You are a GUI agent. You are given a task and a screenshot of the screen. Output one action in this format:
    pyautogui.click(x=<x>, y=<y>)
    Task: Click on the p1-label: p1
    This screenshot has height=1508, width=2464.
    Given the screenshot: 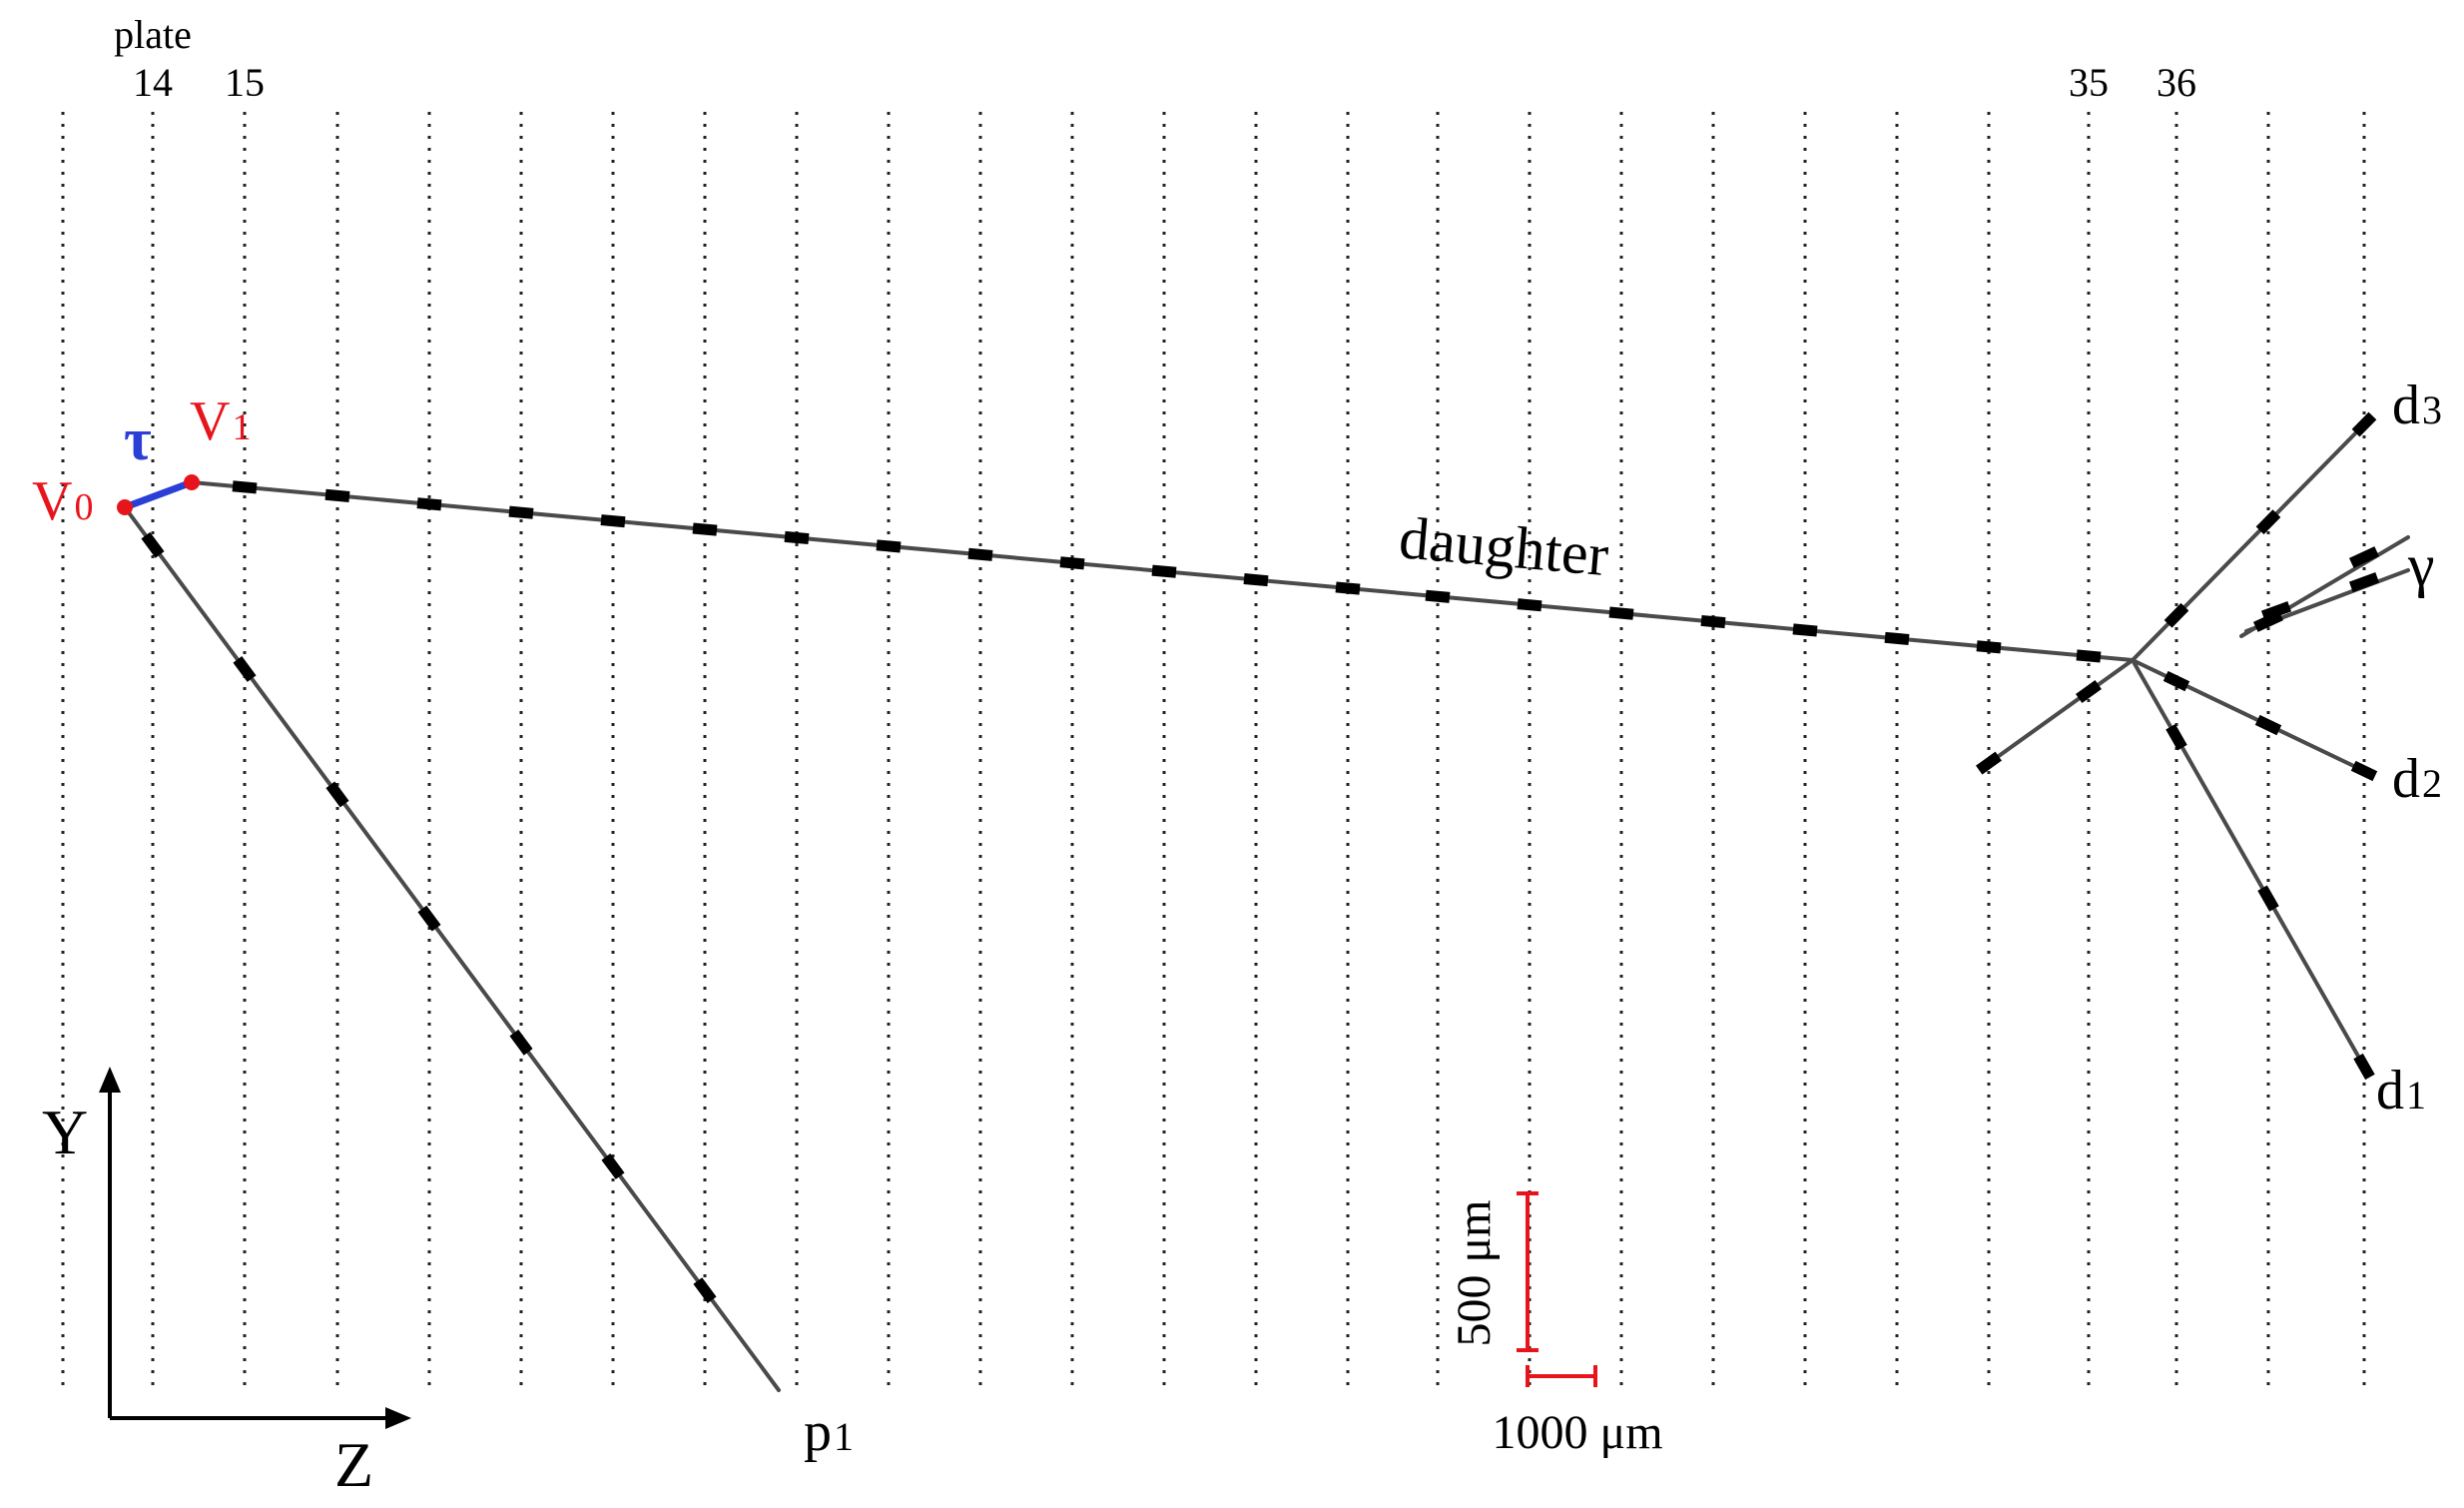 What is the action you would take?
    pyautogui.click(x=829, y=1432)
    